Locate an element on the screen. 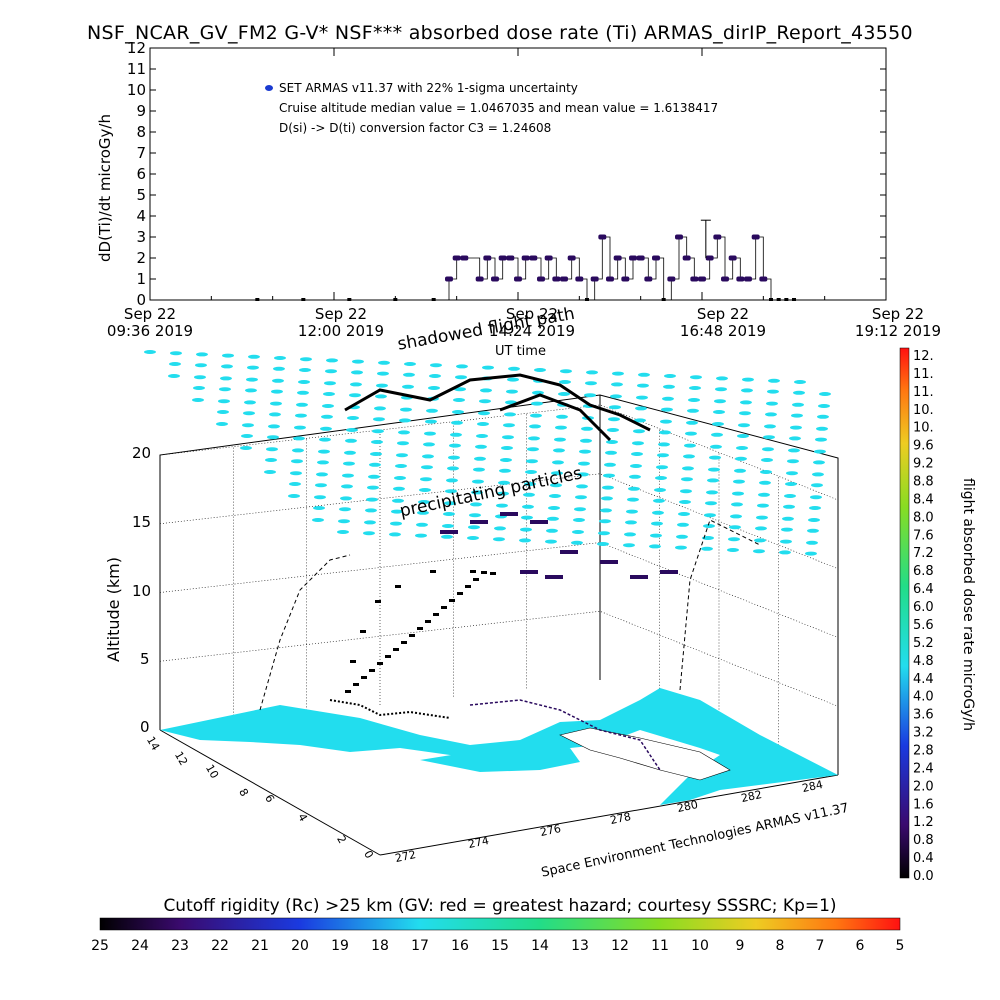 This screenshot has height=1000, width=1000. y-tick-label: 8 is located at coordinates (141, 132).